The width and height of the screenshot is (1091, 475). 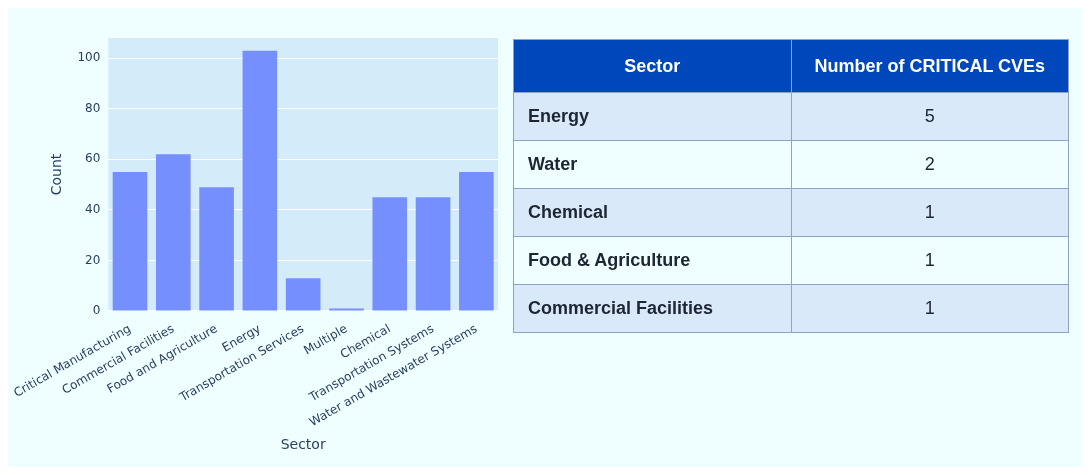 I want to click on y-tick-label: 60, so click(x=93, y=158).